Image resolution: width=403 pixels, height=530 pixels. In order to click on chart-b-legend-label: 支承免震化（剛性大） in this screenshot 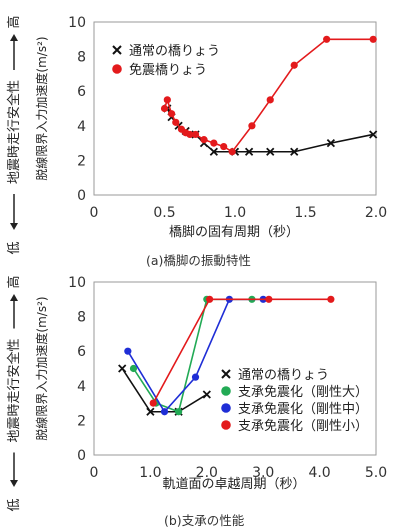, I will do `click(303, 392)`.